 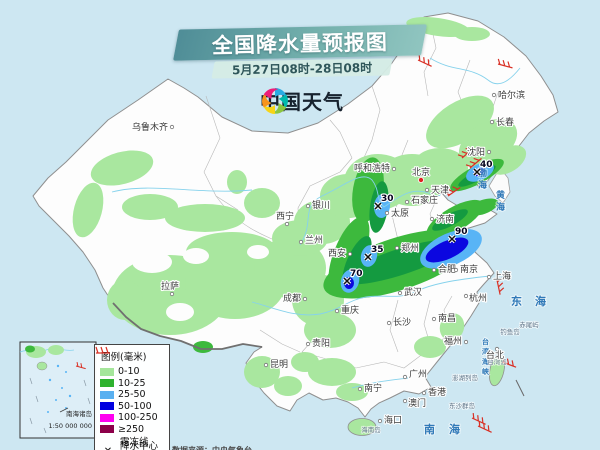 I want to click on city-label: 重庆, so click(x=350, y=310).